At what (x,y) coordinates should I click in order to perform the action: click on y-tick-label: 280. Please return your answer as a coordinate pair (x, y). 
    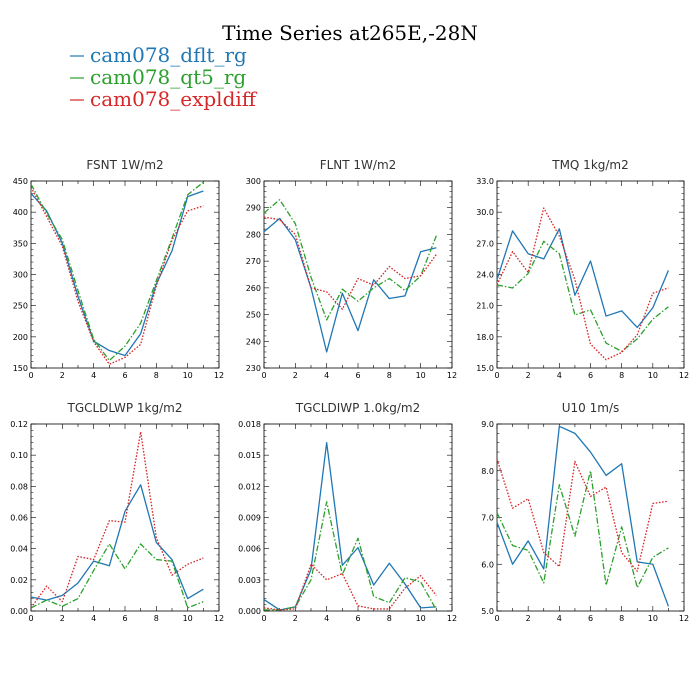
    Looking at the image, I should click on (253, 234).